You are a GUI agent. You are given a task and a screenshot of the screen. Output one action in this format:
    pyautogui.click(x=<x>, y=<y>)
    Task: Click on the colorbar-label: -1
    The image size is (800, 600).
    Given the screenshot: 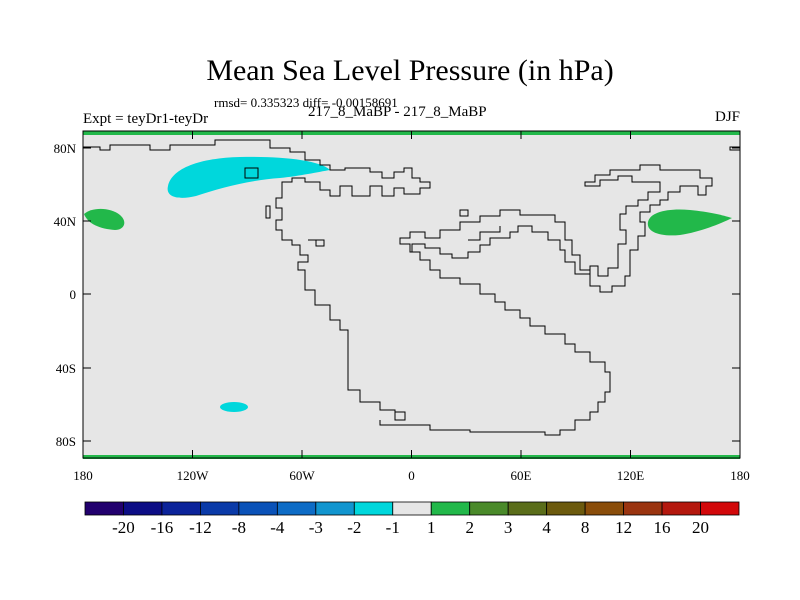 What is the action you would take?
    pyautogui.click(x=393, y=527)
    